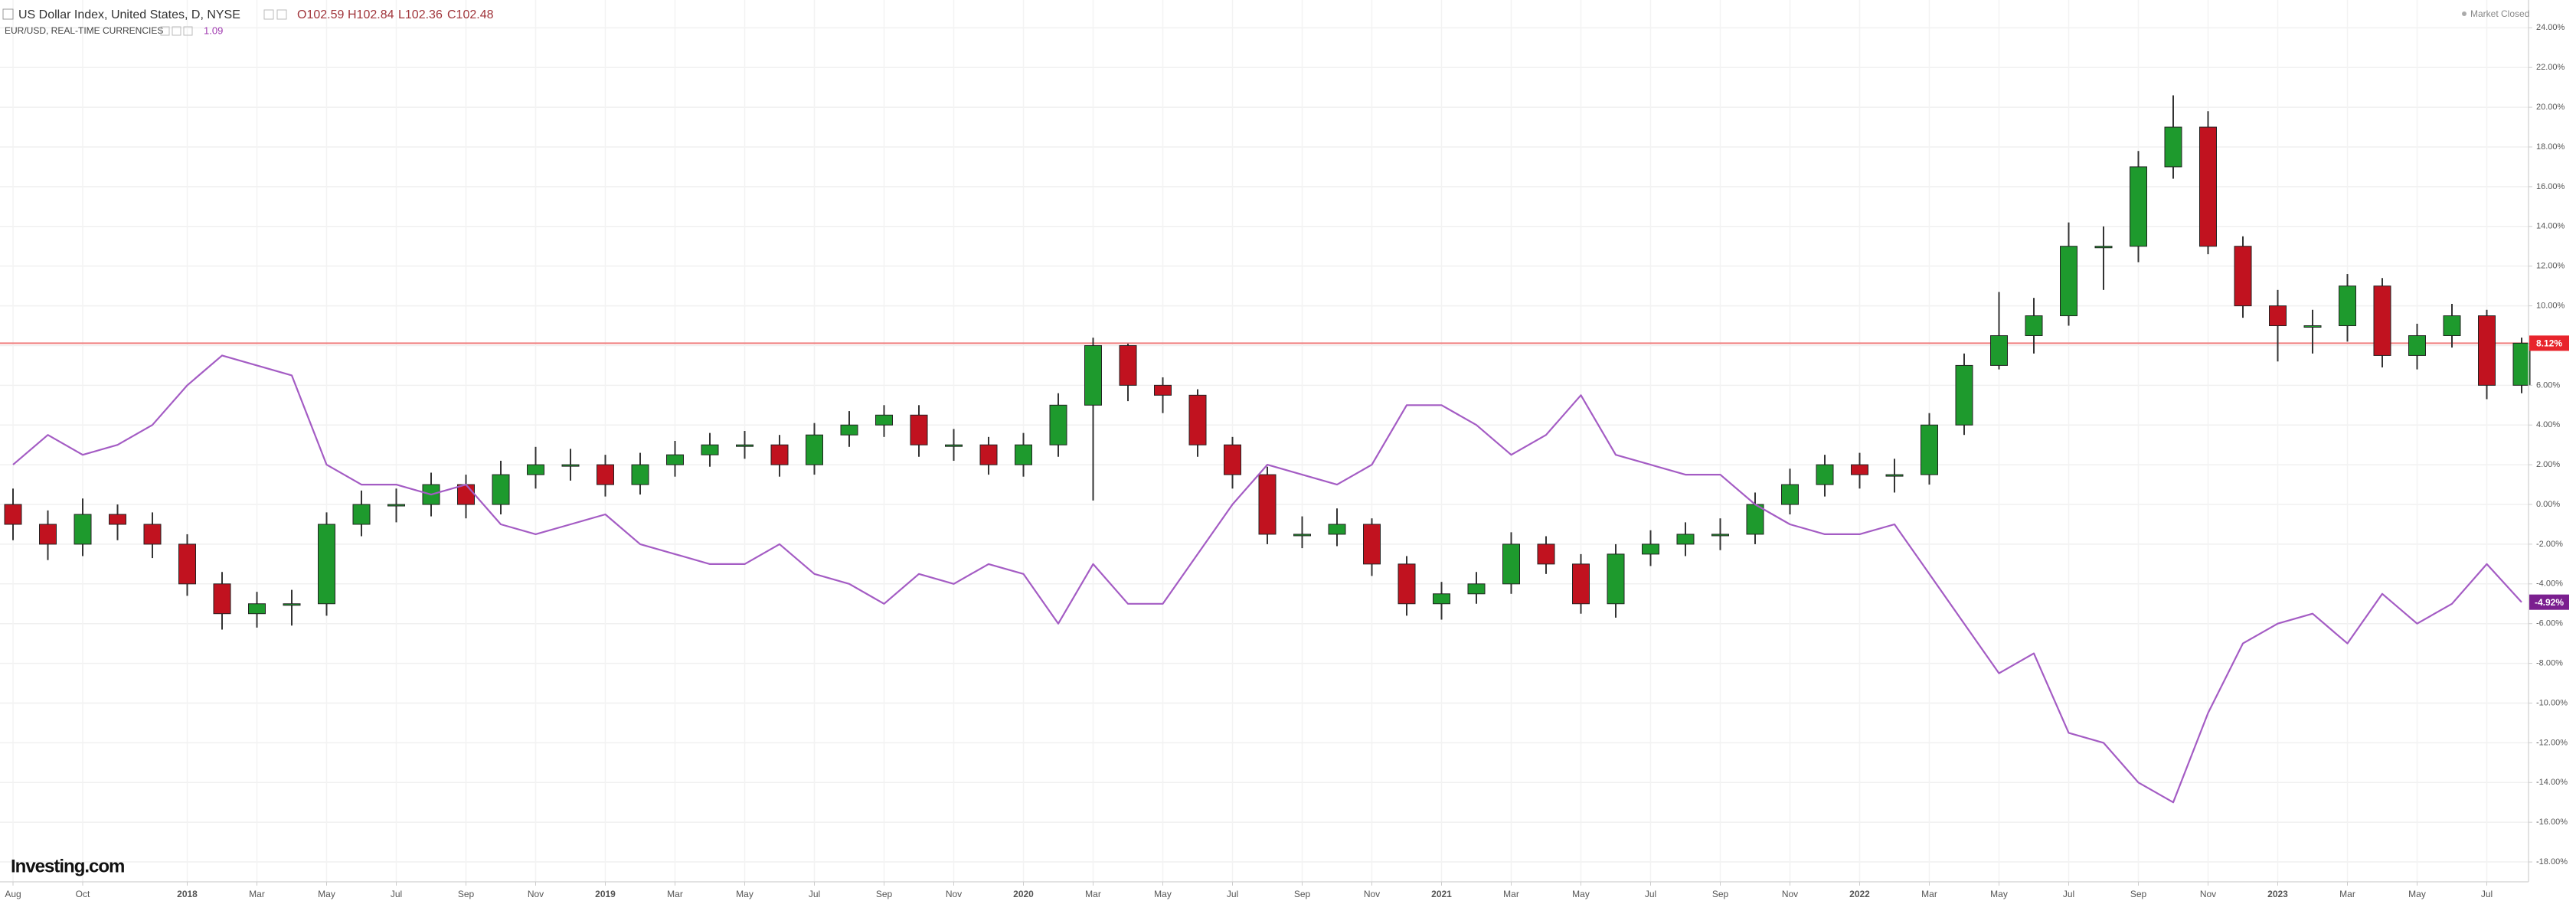  Describe the element at coordinates (2552, 822) in the screenshot. I see `y-tick-label: -16.00%` at that location.